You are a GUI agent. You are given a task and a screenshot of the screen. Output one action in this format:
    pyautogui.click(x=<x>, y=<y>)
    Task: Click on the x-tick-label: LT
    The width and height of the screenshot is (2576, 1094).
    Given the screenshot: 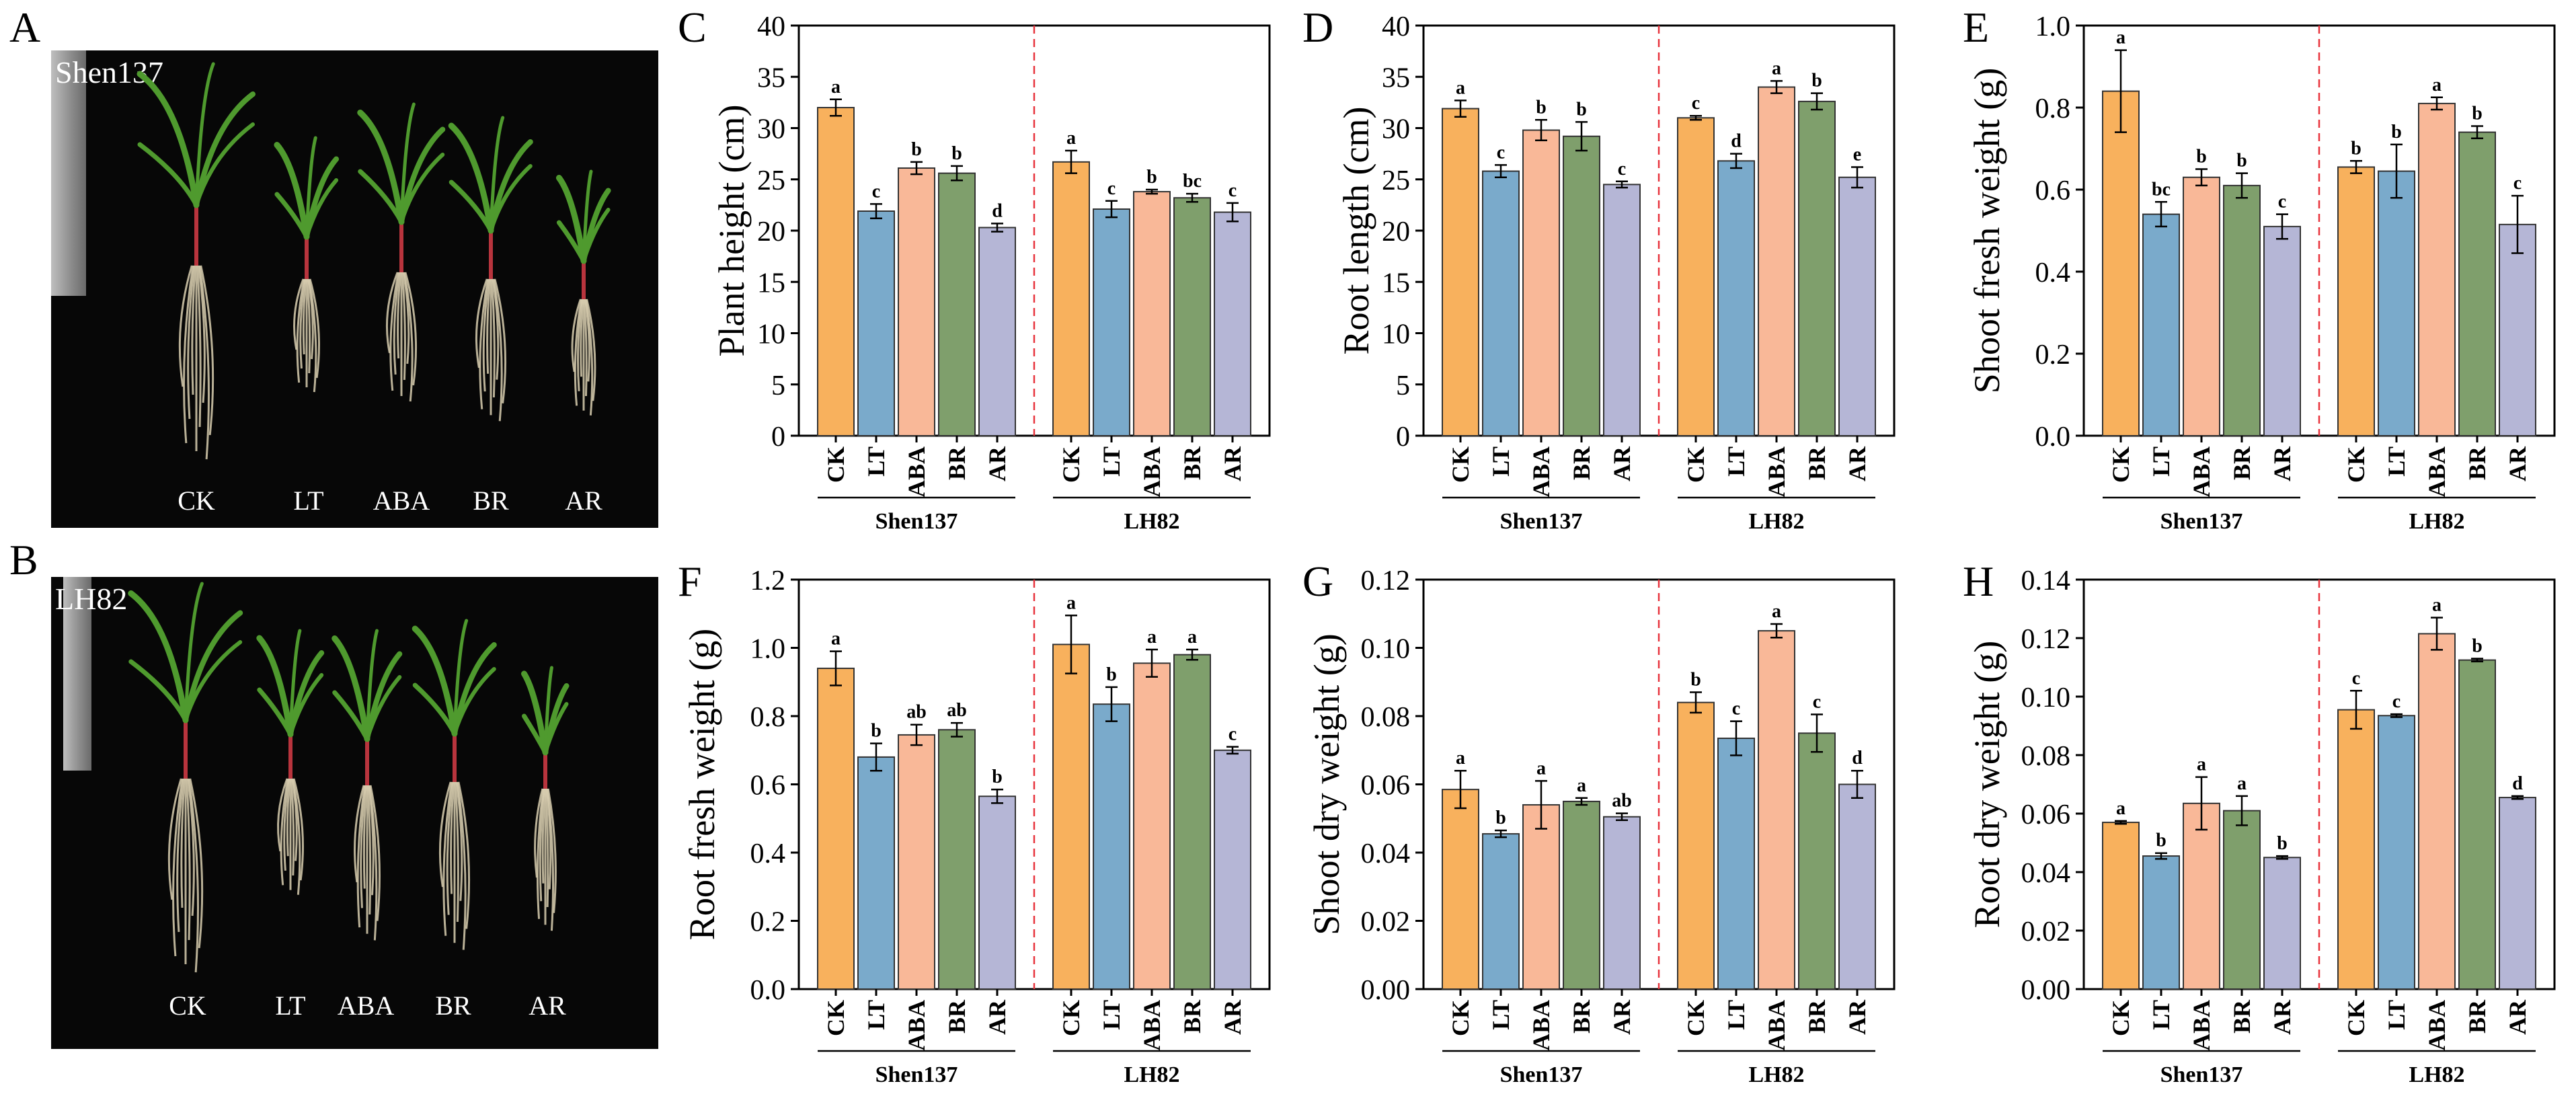 What is the action you would take?
    pyautogui.click(x=1737, y=1015)
    